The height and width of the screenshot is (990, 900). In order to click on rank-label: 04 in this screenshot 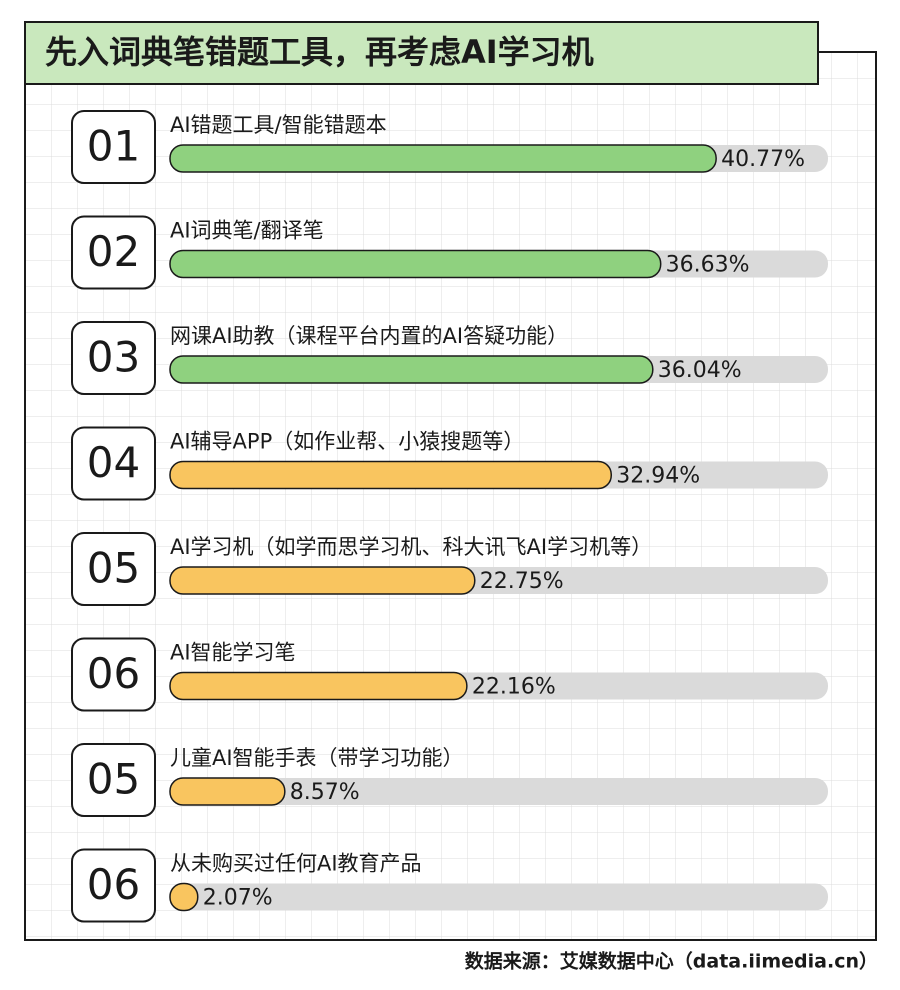, I will do `click(113, 462)`.